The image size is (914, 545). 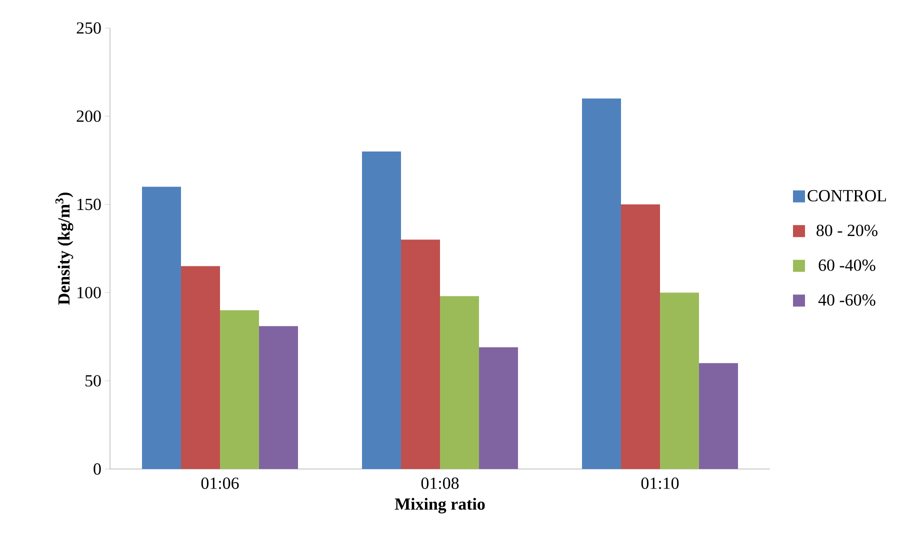 I want to click on y-tick-label: 250, so click(x=88, y=28).